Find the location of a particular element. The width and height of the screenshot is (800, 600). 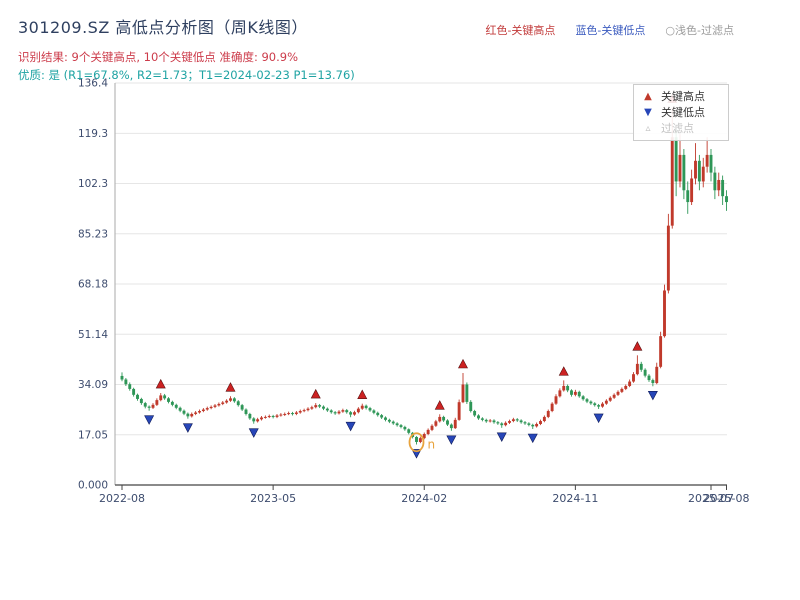

x-tick-label: 2025-07 is located at coordinates (711, 498).